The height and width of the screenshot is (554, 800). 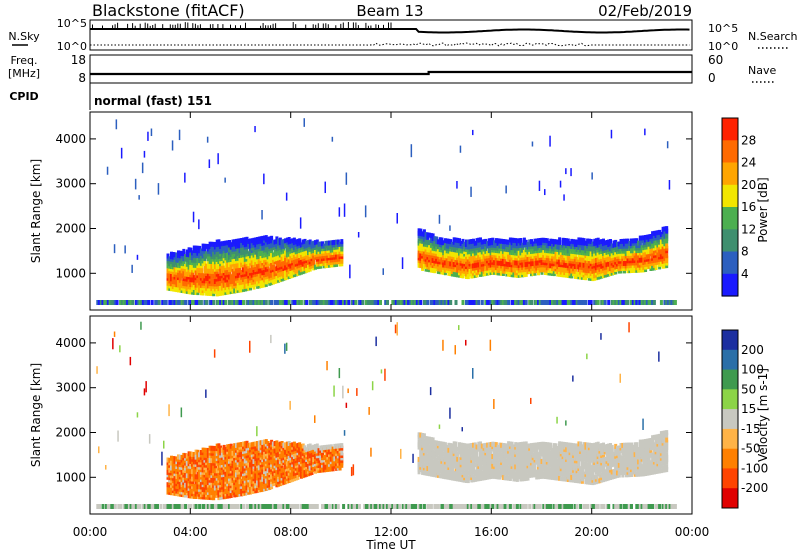 I want to click on freq-unit-label: [MHz], so click(x=24, y=73).